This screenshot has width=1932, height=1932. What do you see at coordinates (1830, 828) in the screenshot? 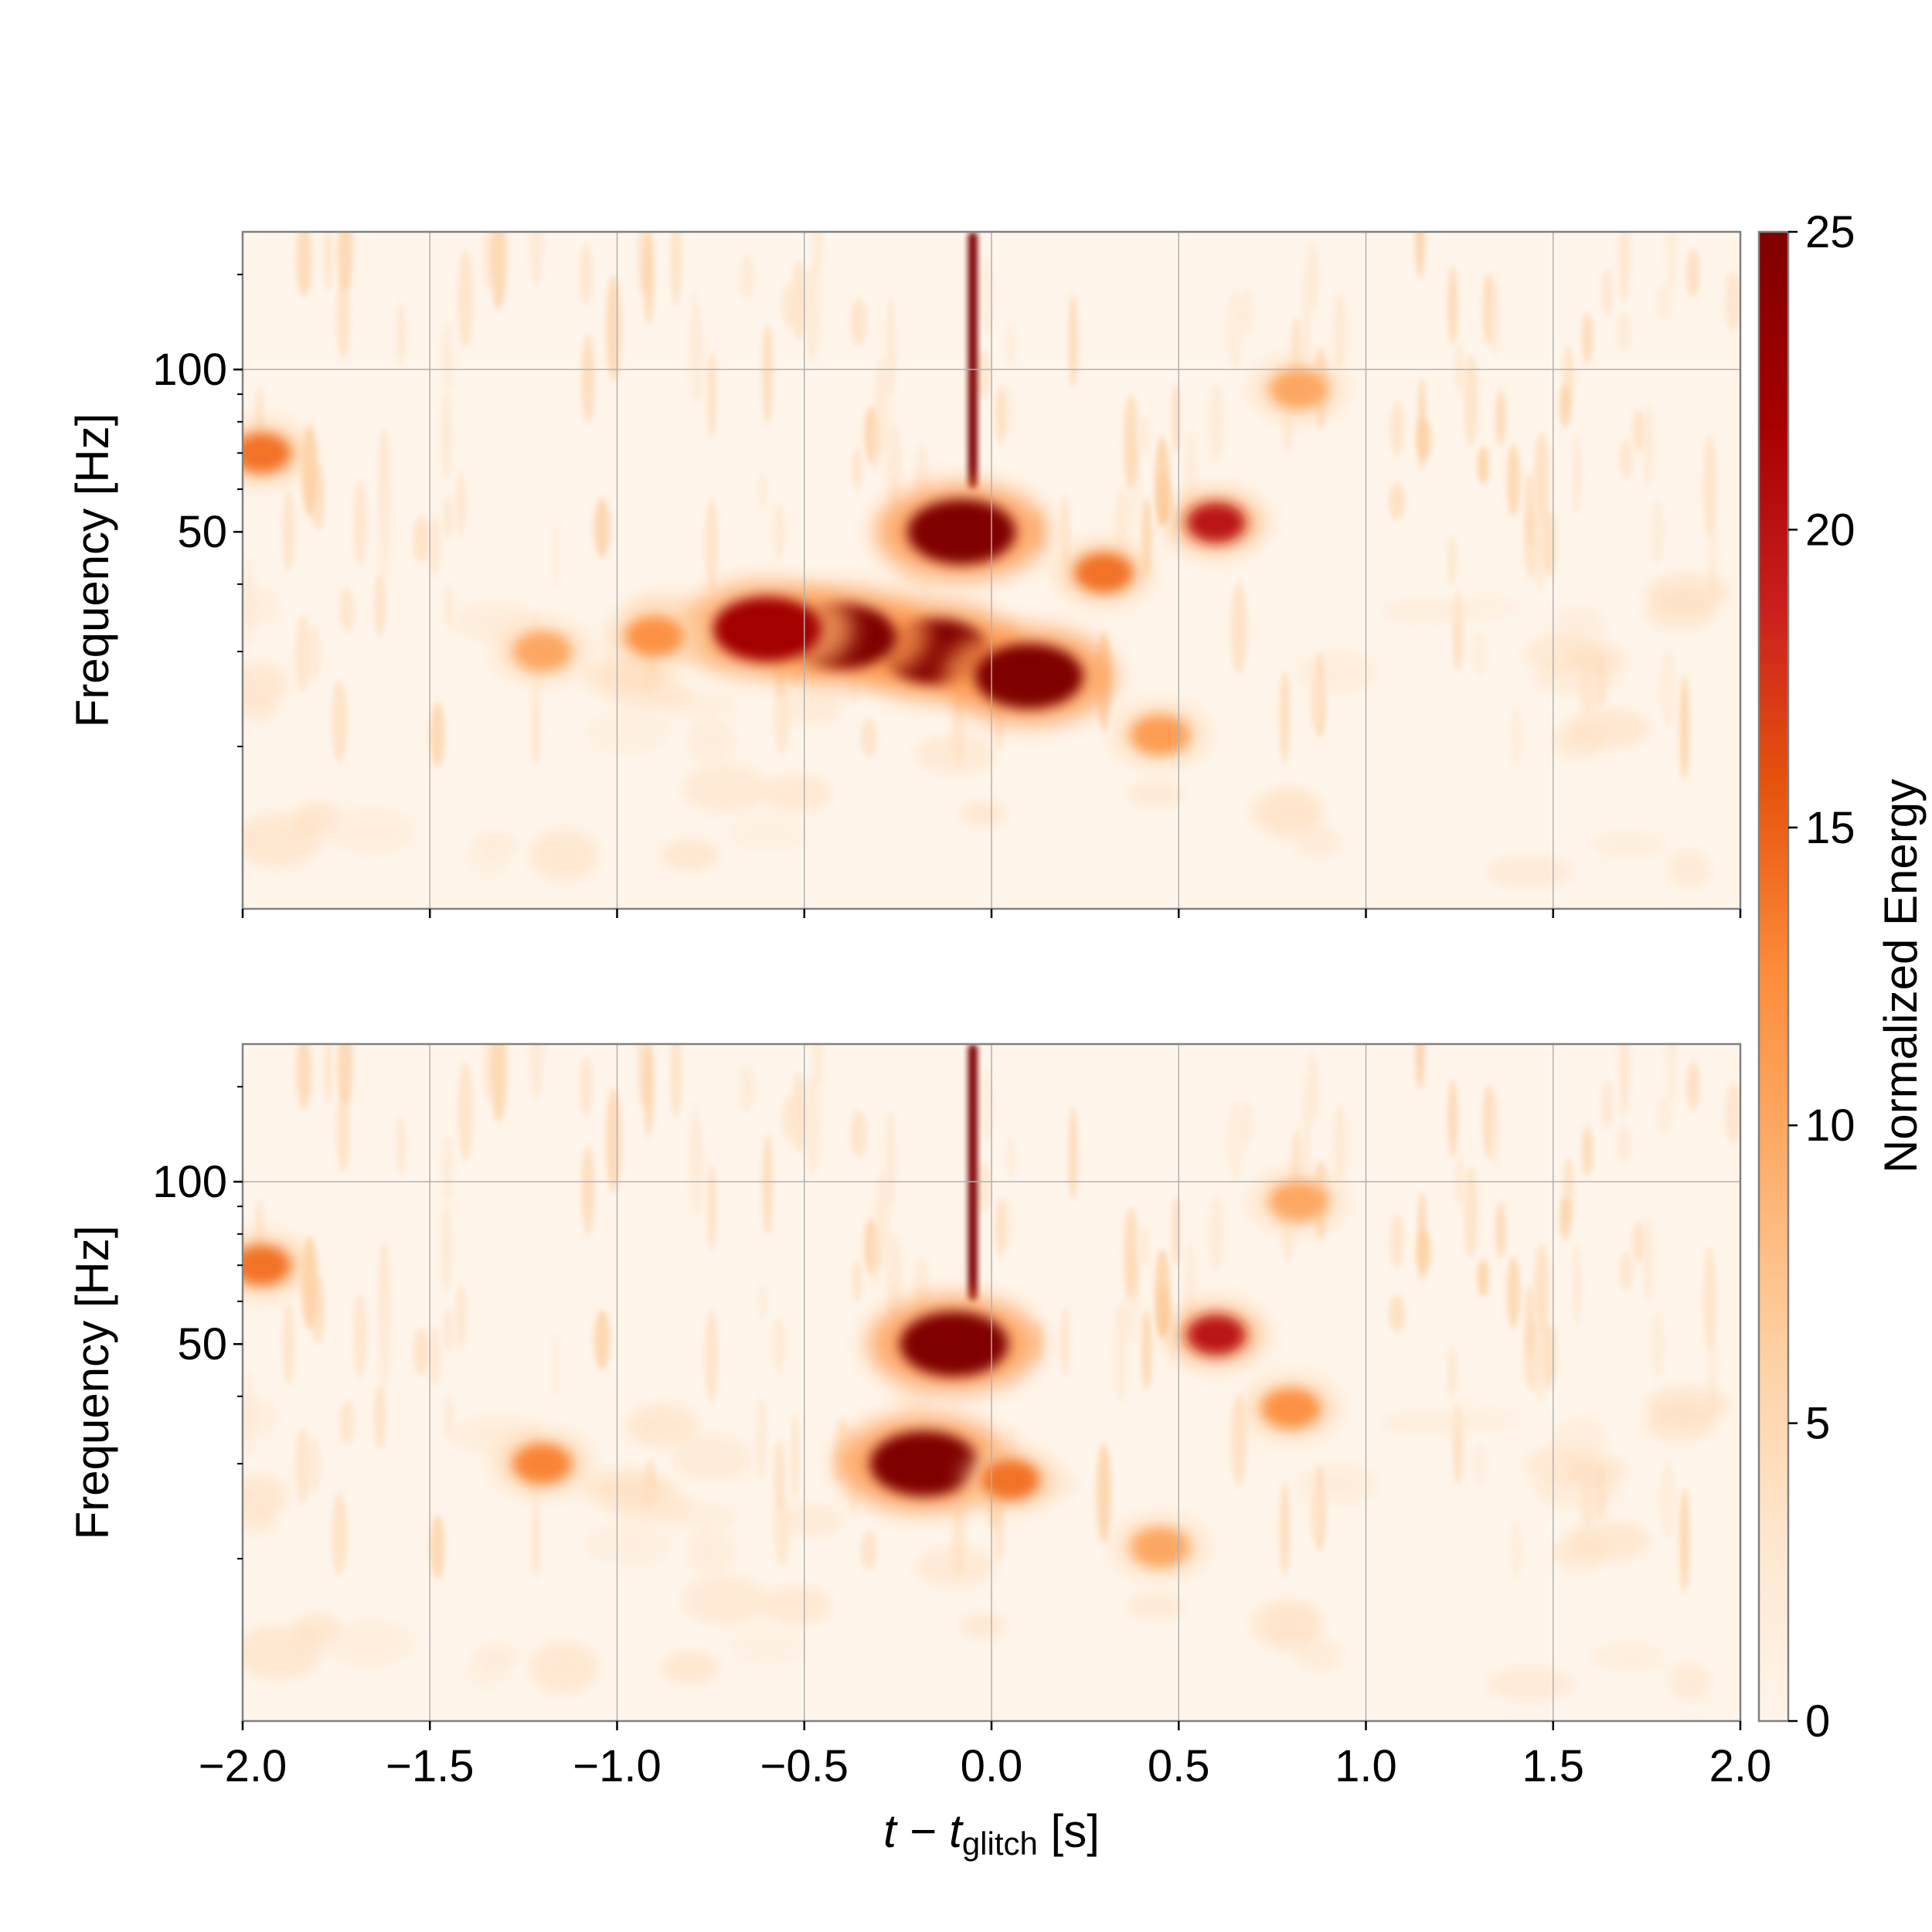
I see `colorbar-tick-label: 15` at bounding box center [1830, 828].